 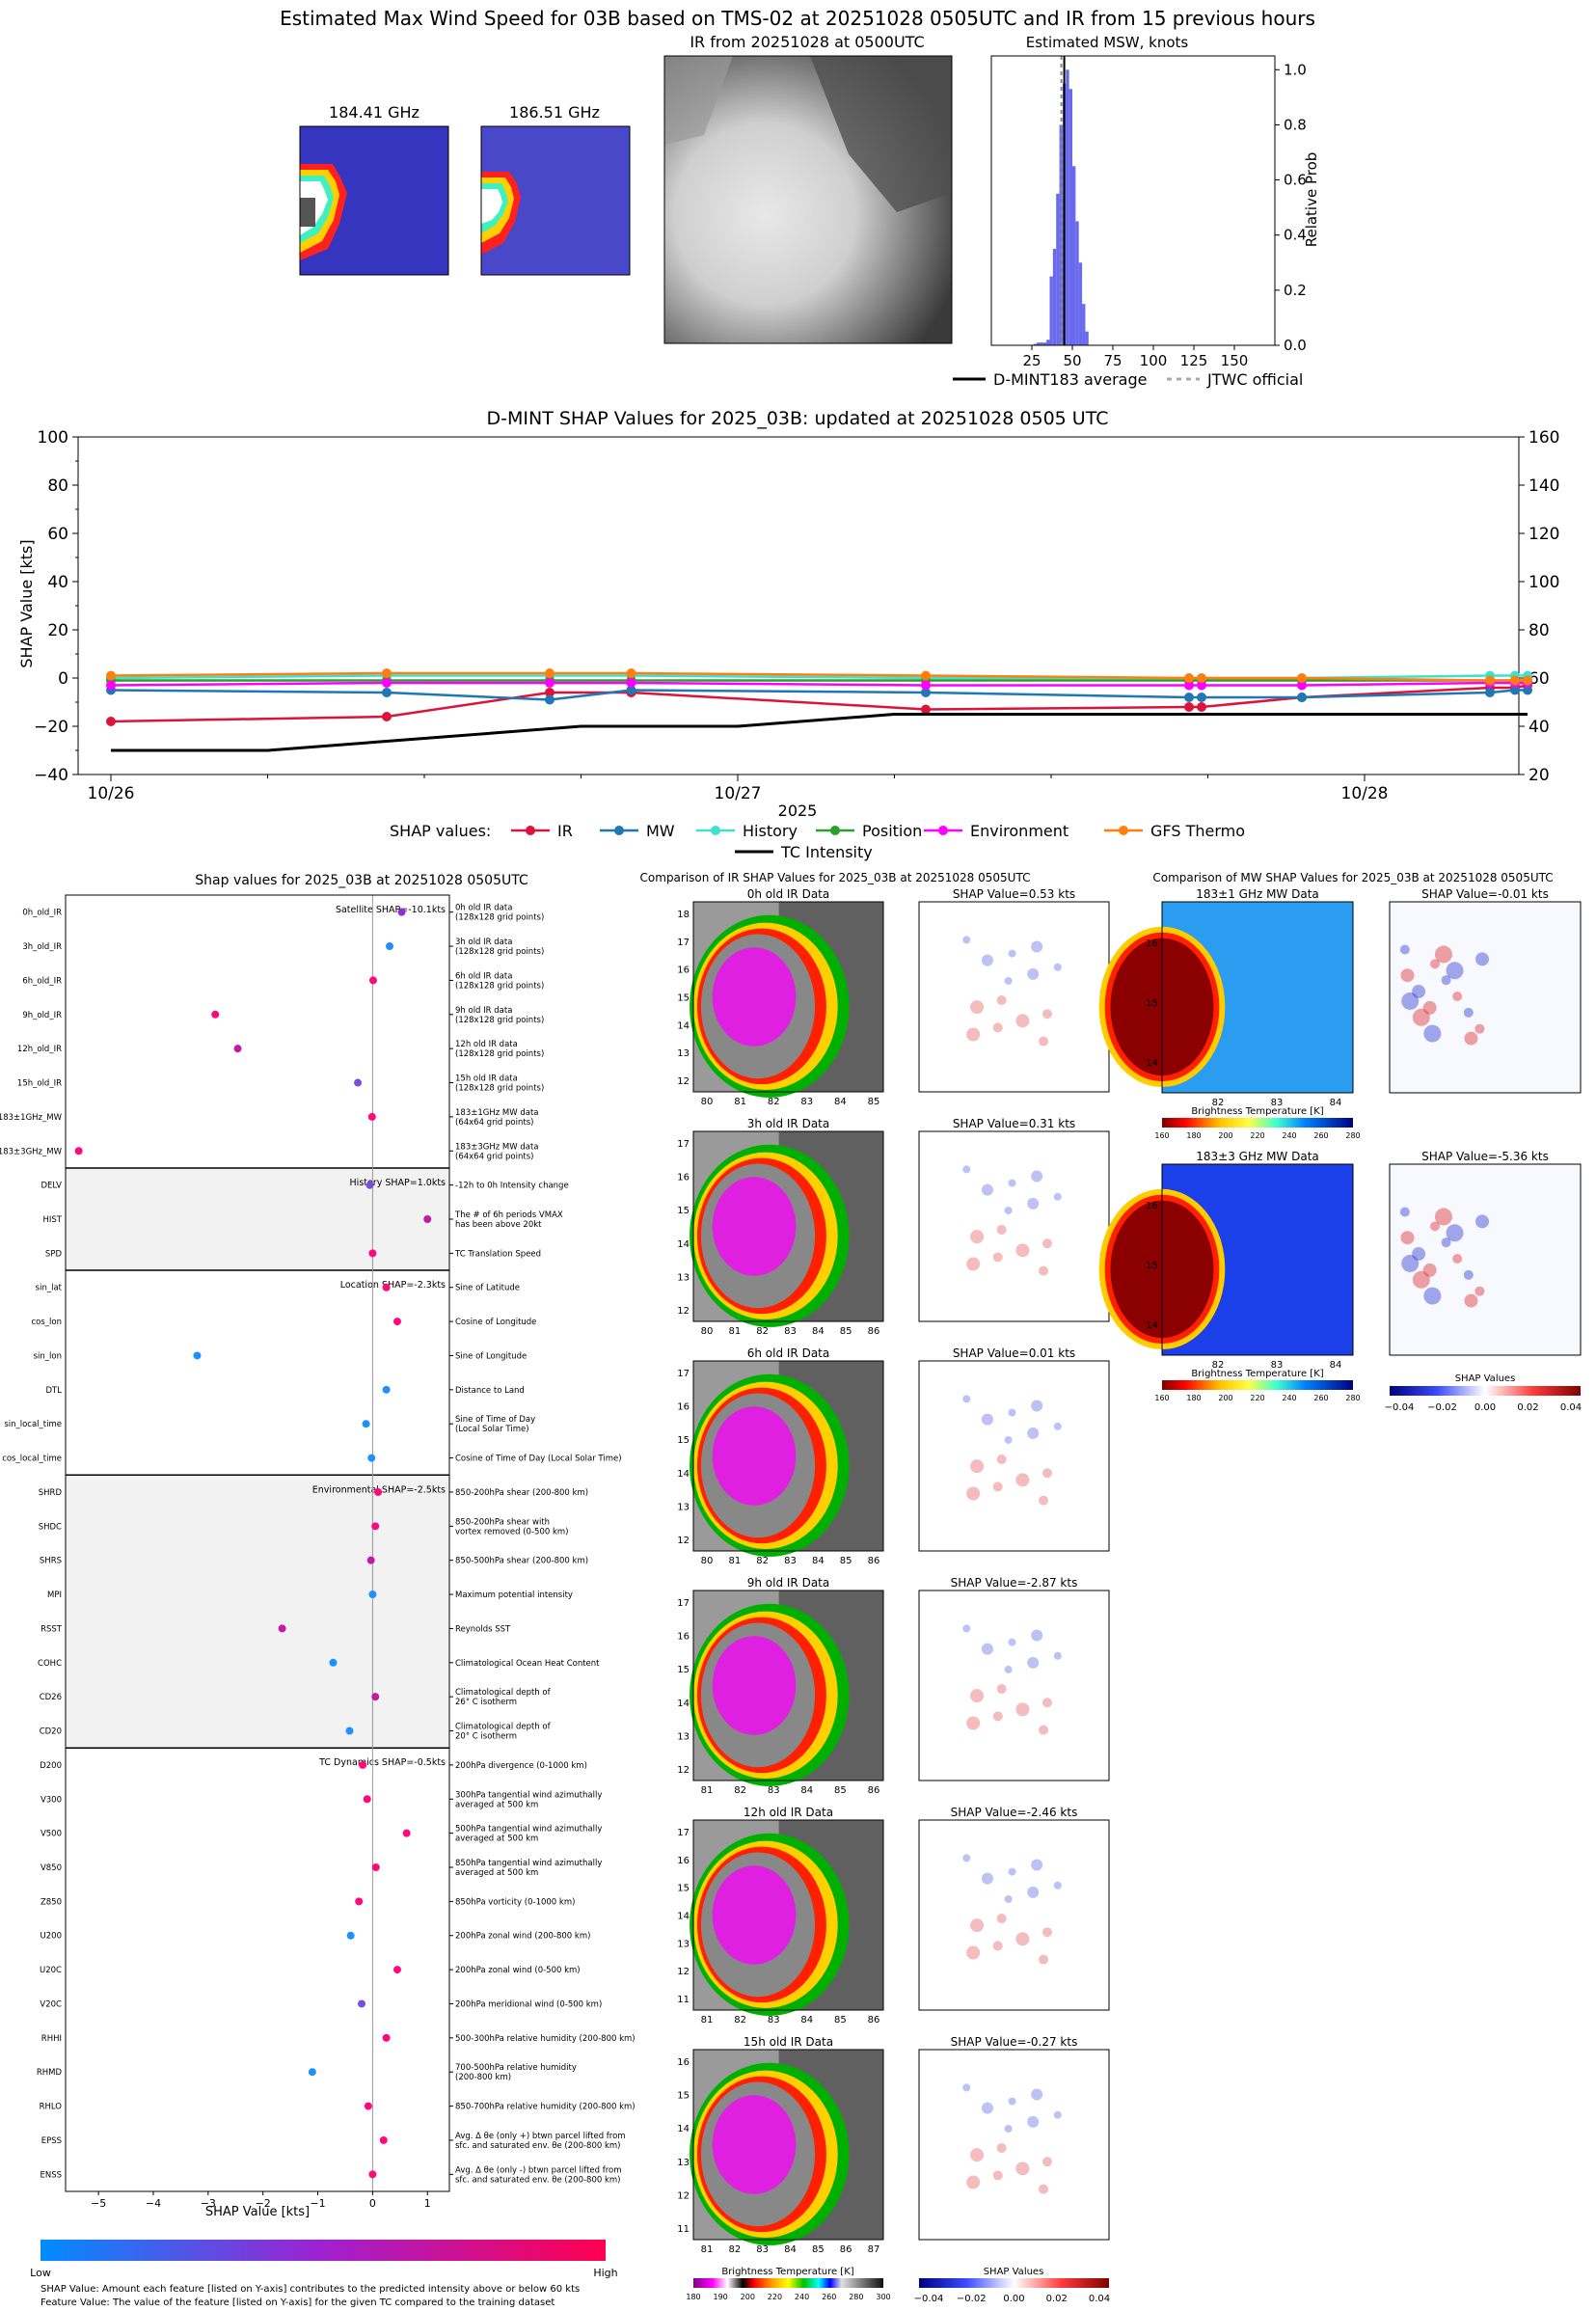 What do you see at coordinates (51, 728) in the screenshot?
I see `ts-ytick-label: −20` at bounding box center [51, 728].